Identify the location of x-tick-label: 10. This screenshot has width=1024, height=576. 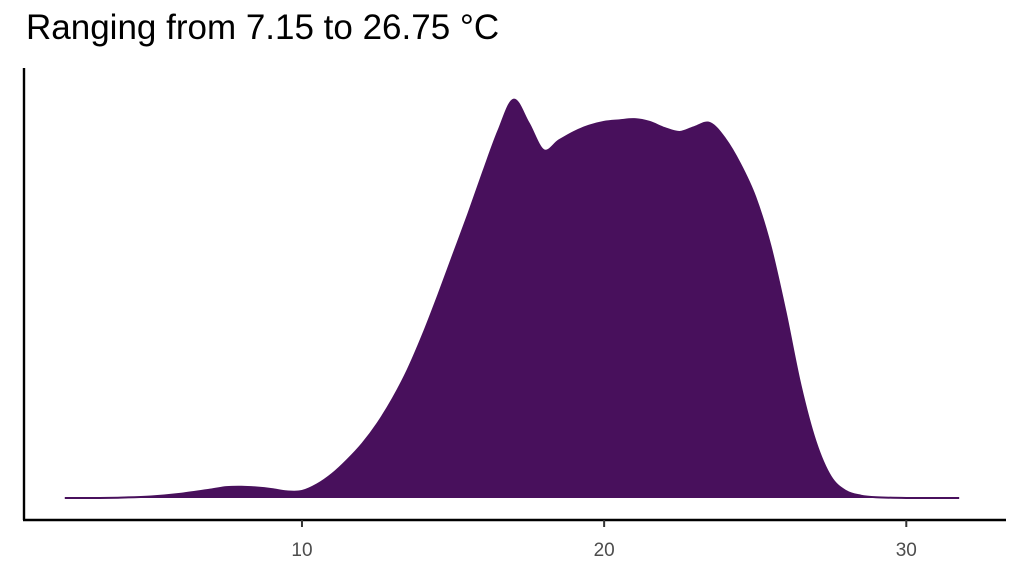
(301, 550).